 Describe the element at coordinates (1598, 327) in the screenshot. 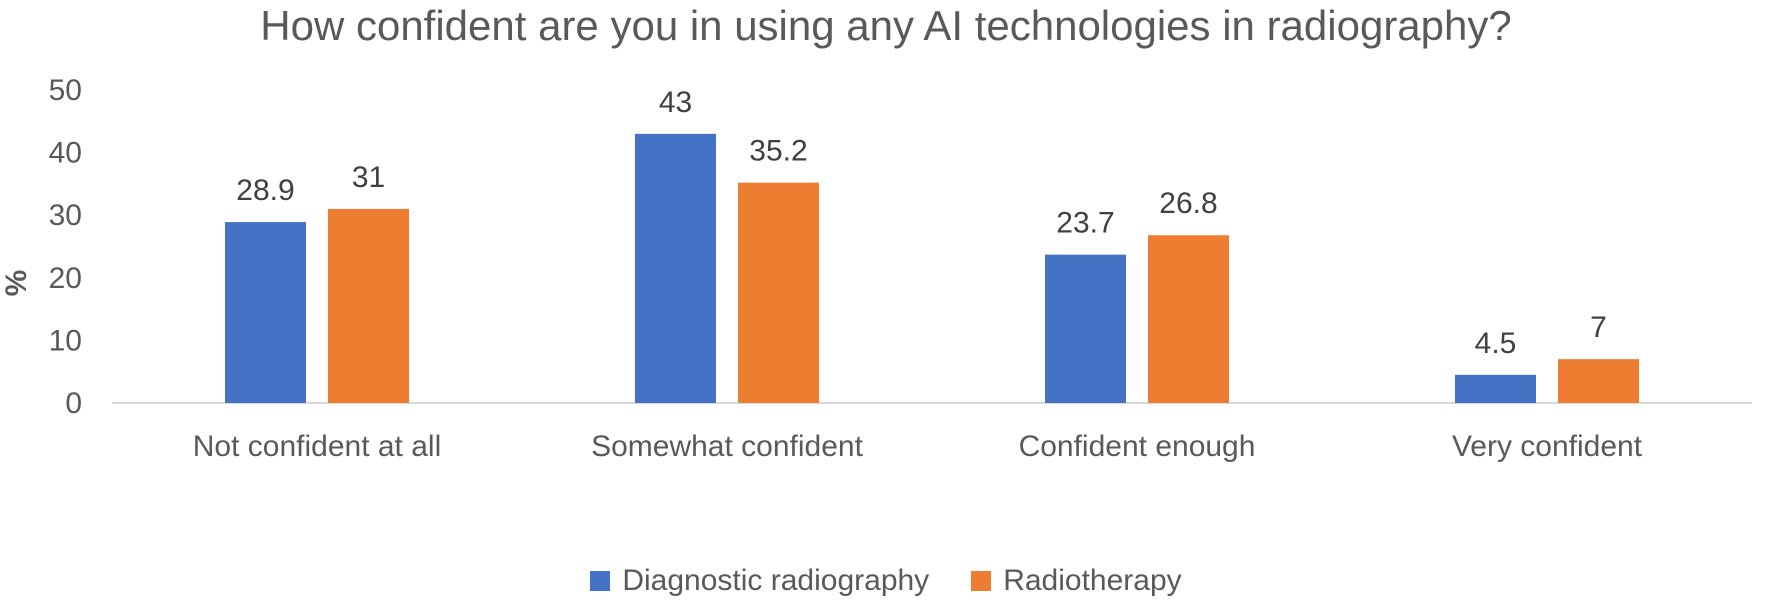

I see `data-label: 7` at that location.